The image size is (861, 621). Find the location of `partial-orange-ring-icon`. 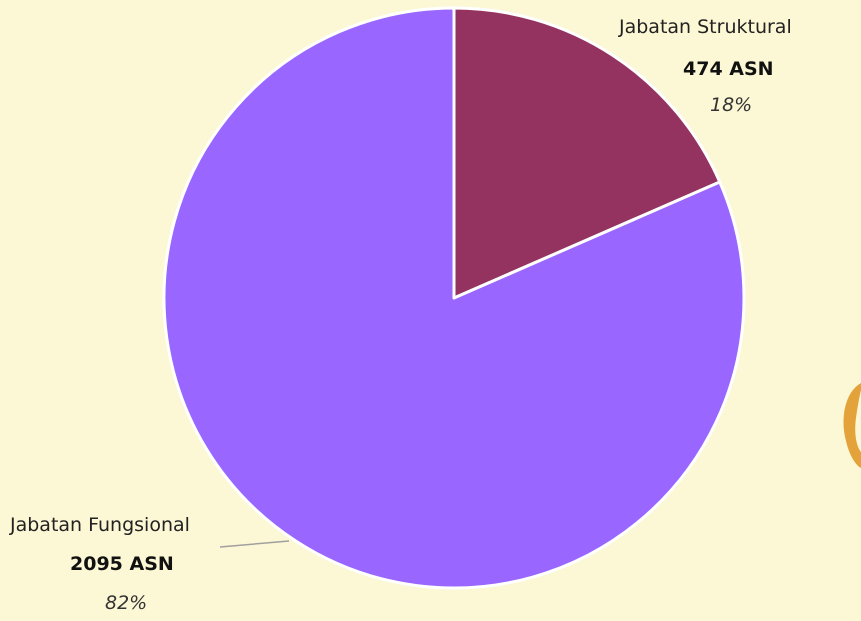

partial-orange-ring-icon is located at coordinates (852, 425).